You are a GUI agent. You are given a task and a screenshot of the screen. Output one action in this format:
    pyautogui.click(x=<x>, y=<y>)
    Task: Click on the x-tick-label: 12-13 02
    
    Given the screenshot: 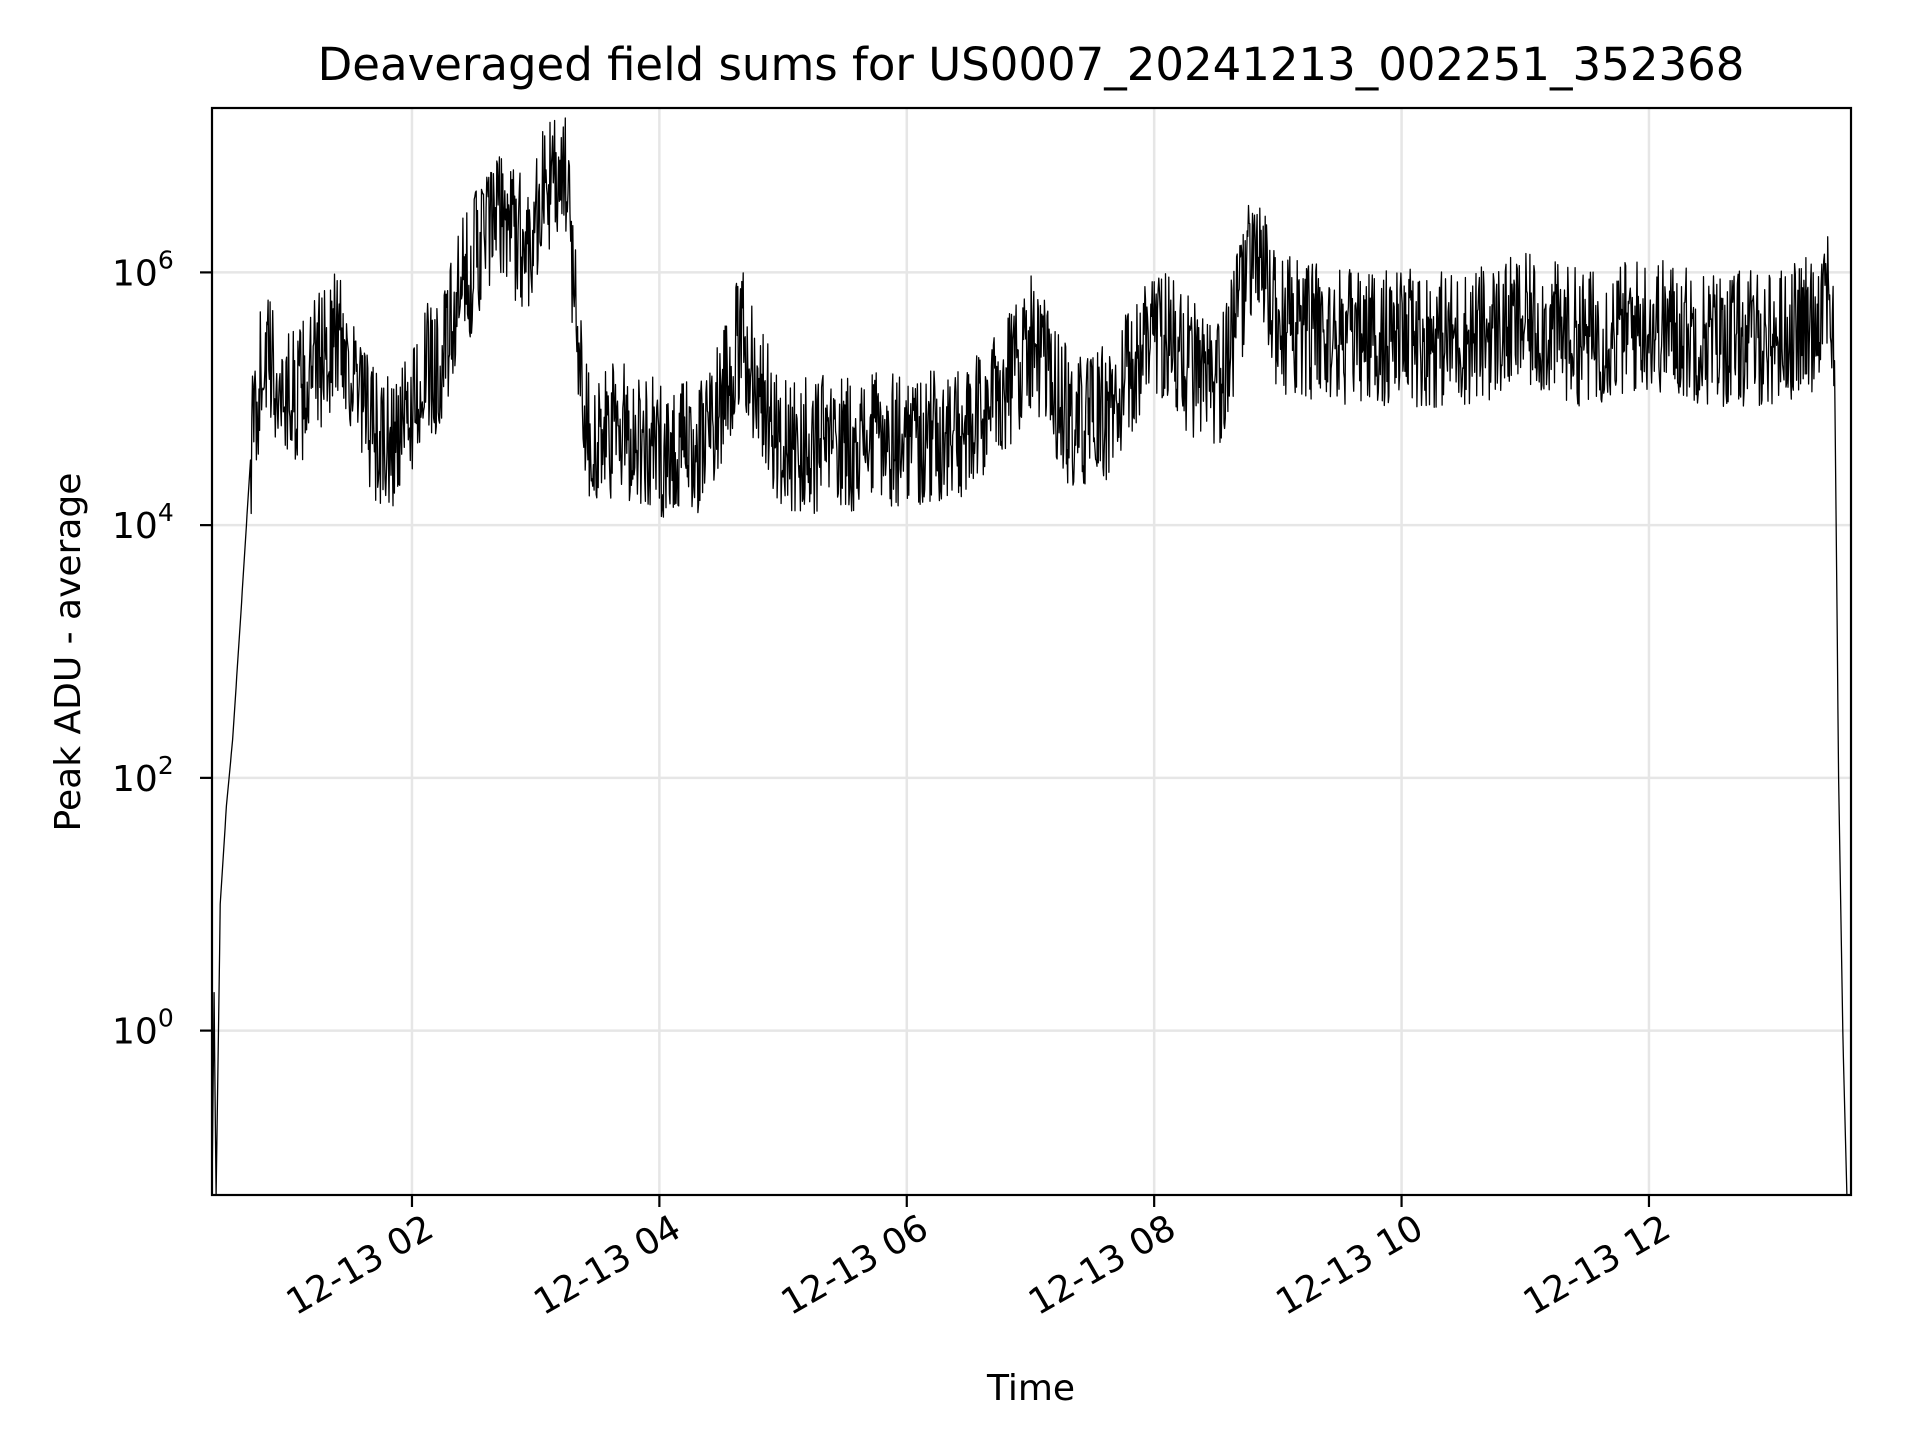 What is the action you would take?
    pyautogui.click(x=360, y=1265)
    